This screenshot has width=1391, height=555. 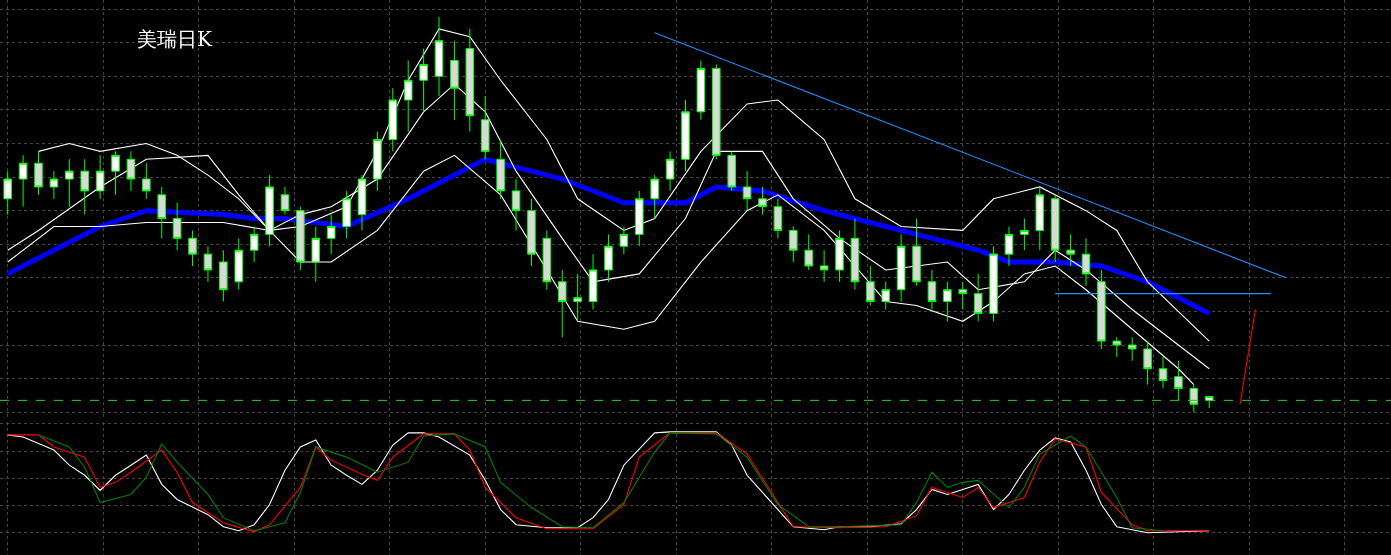 I want to click on text: 美瑞日K, so click(x=175, y=39).